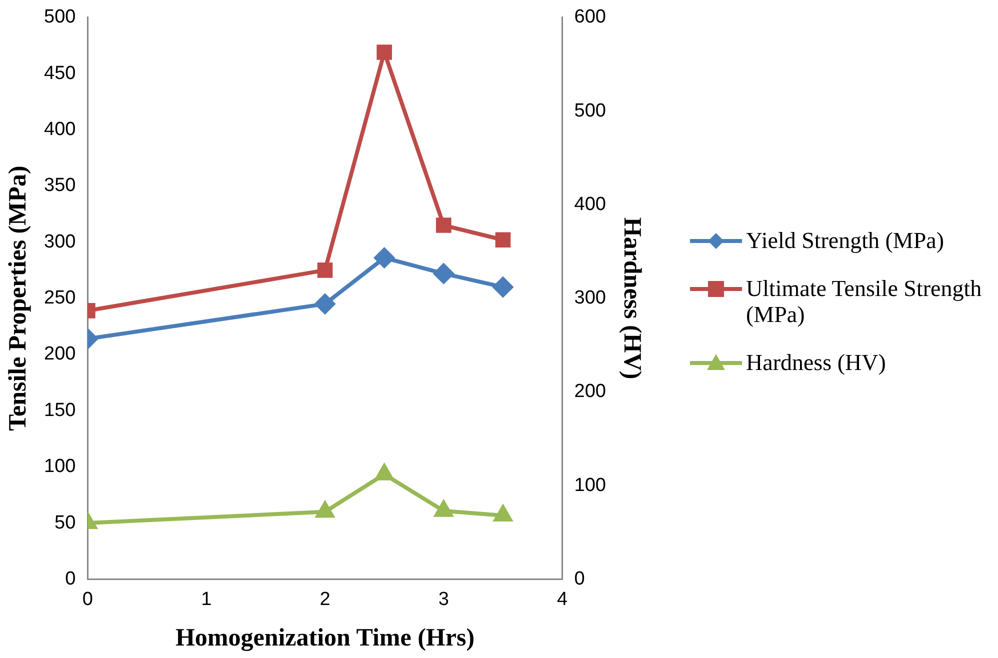 The height and width of the screenshot is (658, 998). I want to click on x-axis-title: Homogenization Time (Hrs), so click(325, 638).